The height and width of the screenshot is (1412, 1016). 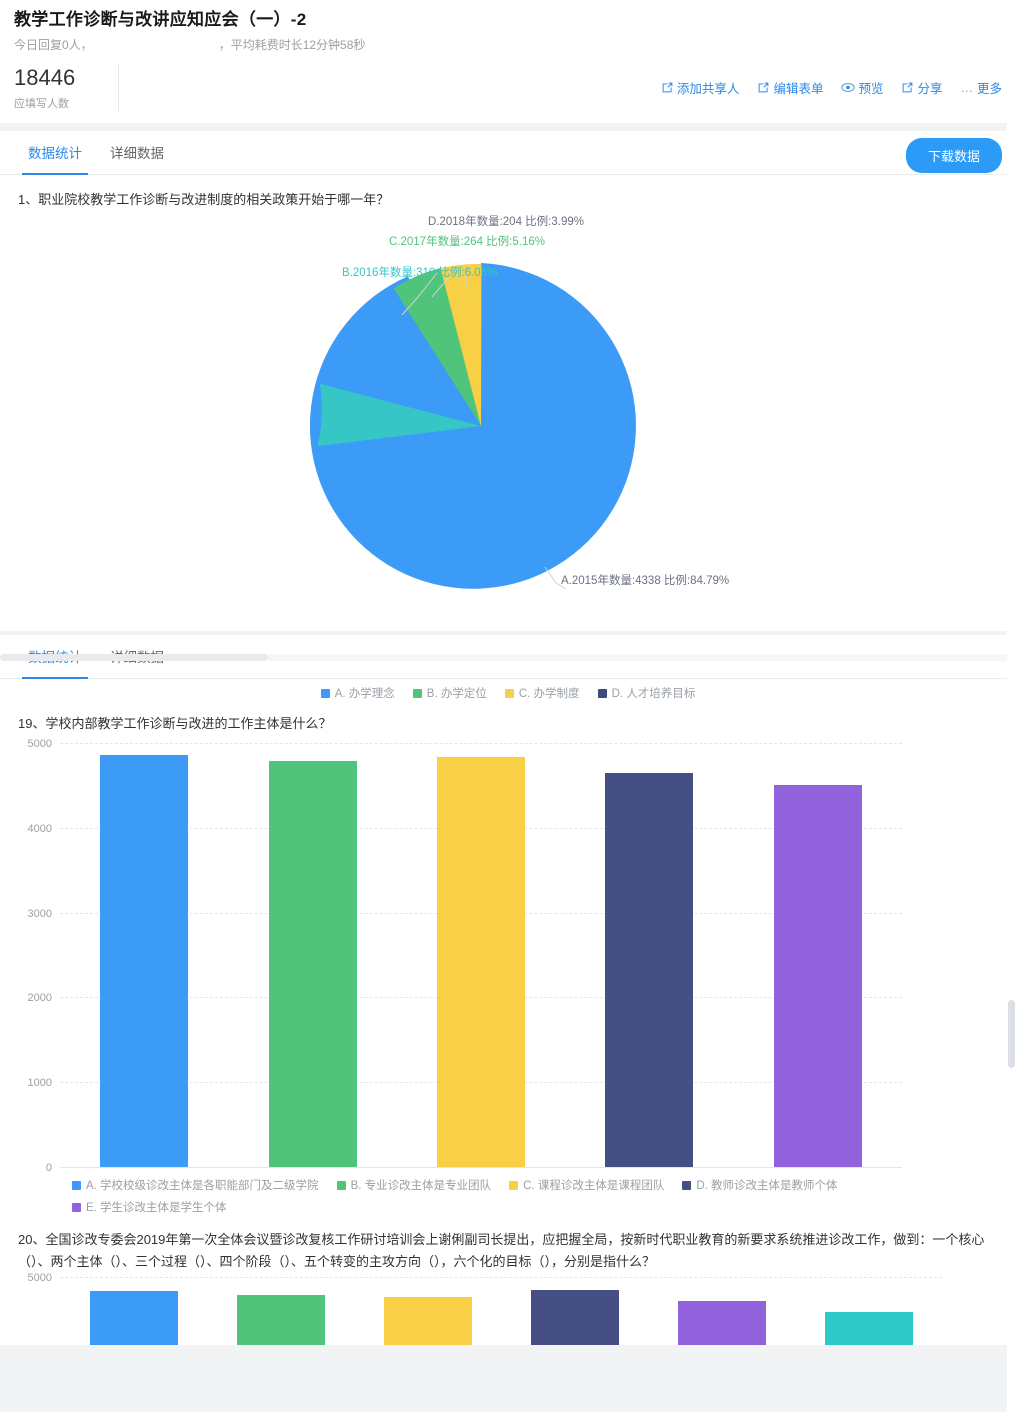 What do you see at coordinates (204, 199) in the screenshot?
I see `question-1-text: 1、职业院校教学工作诊断与改进制度的相关政策开始于哪一年？` at bounding box center [204, 199].